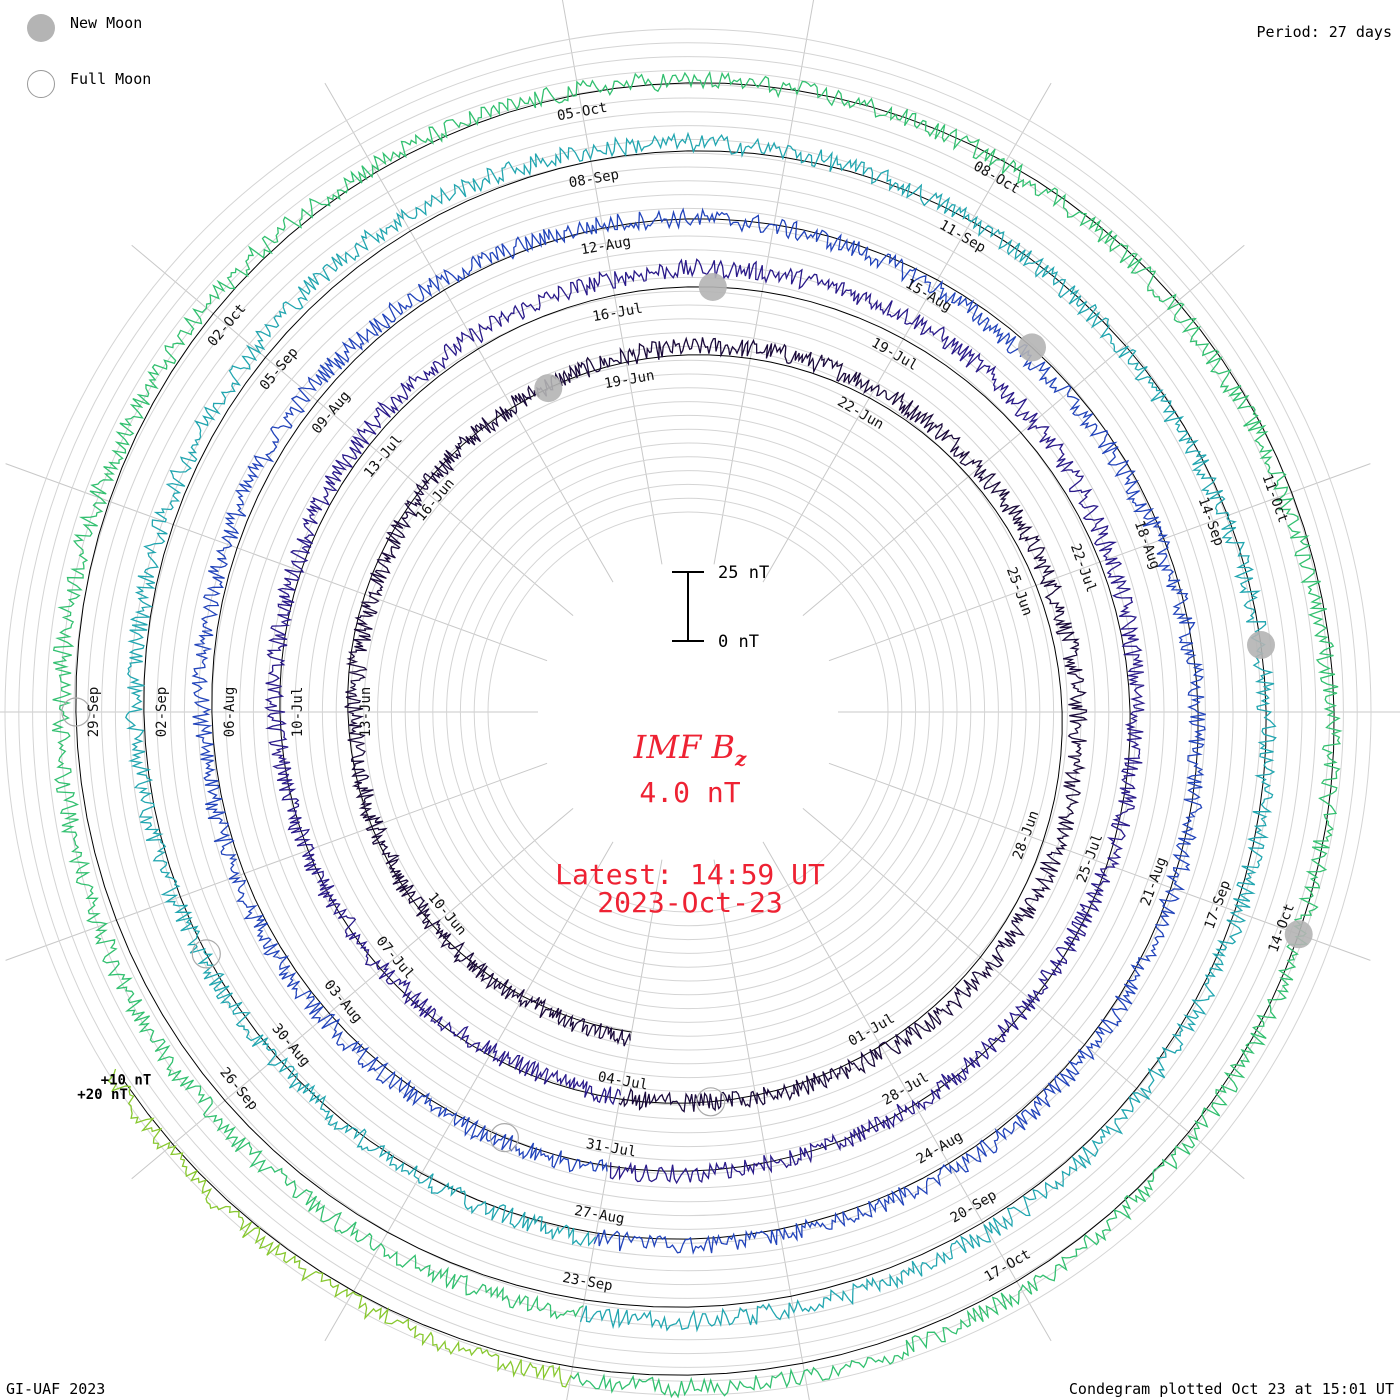 This screenshot has width=1400, height=1400. Describe the element at coordinates (611, 1148) in the screenshot. I see `date-label: 31-Jul` at that location.